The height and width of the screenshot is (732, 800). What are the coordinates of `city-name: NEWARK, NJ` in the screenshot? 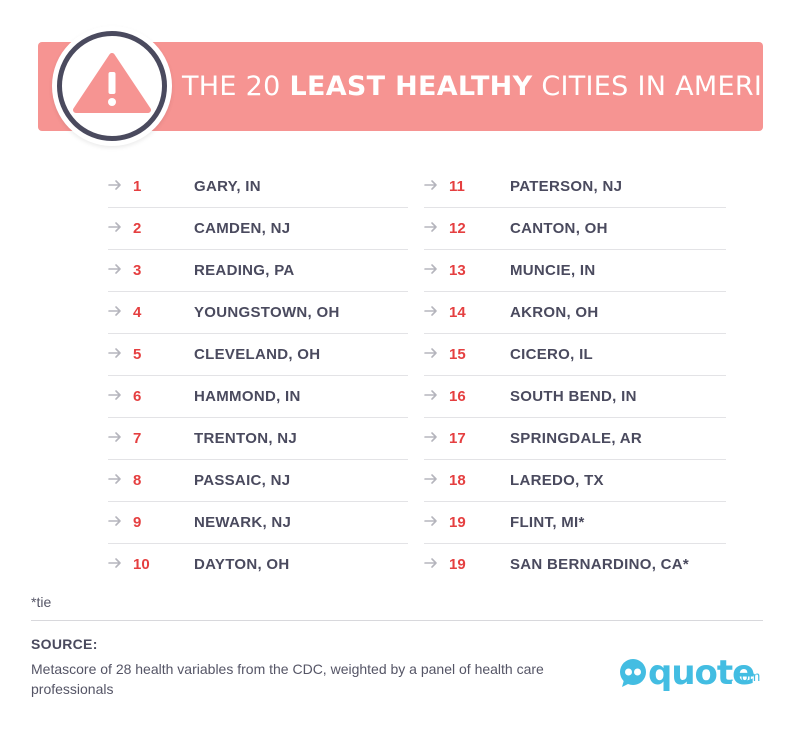 It's located at (243, 522).